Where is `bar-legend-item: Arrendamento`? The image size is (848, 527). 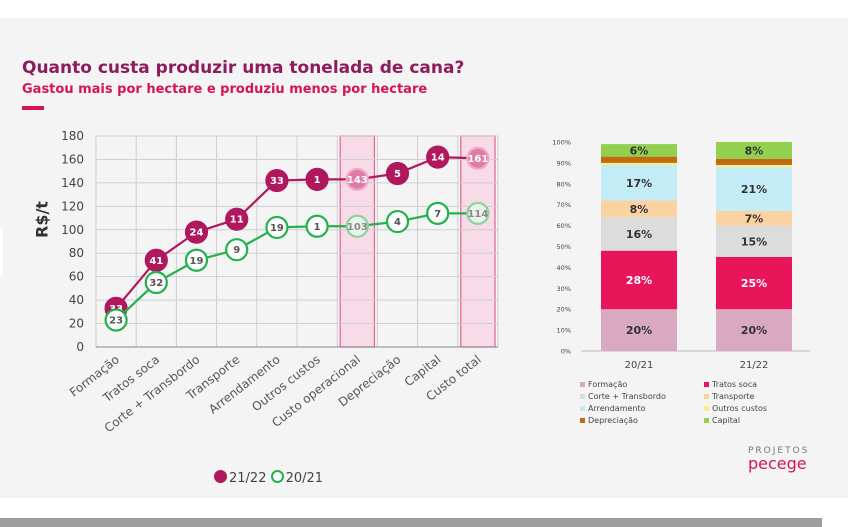
bar-legend-item: Arrendamento is located at coordinates (613, 408).